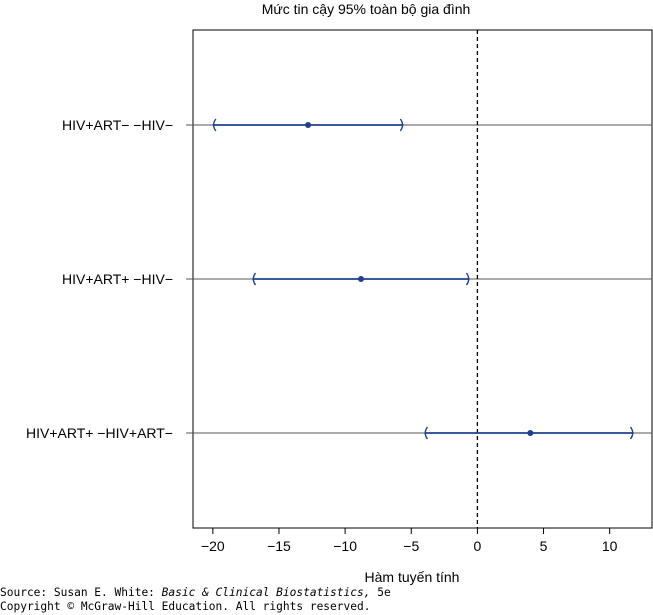 Image resolution: width=653 pixels, height=615 pixels. I want to click on row-label: HIV+ART+ −HIV−, so click(117, 279).